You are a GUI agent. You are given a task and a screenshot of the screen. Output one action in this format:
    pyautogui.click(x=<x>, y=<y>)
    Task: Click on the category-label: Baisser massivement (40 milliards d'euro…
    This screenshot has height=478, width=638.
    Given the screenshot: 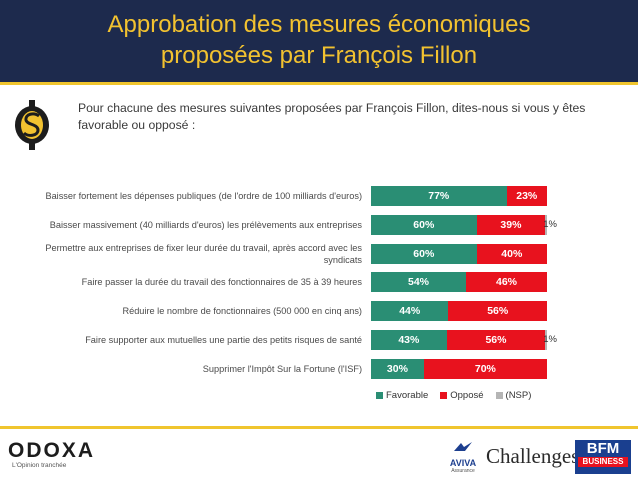 What is the action you would take?
    pyautogui.click(x=205, y=224)
    